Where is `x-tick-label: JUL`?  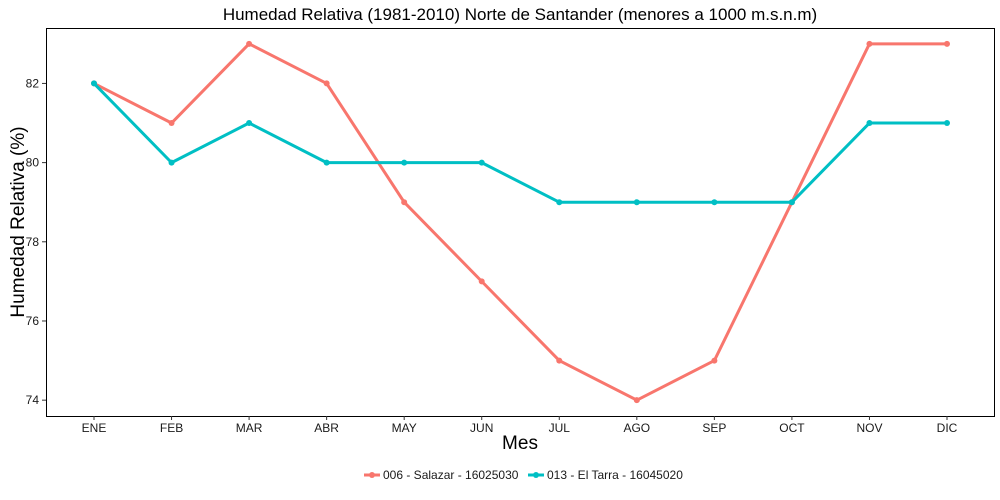 x-tick-label: JUL is located at coordinates (560, 428).